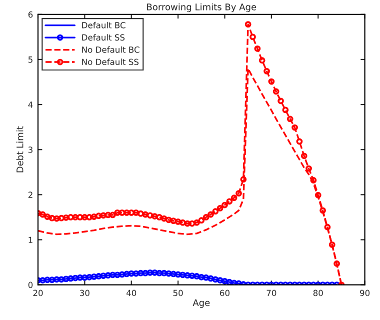  What do you see at coordinates (110, 62) in the screenshot?
I see `legend-label: No Default SS` at bounding box center [110, 62].